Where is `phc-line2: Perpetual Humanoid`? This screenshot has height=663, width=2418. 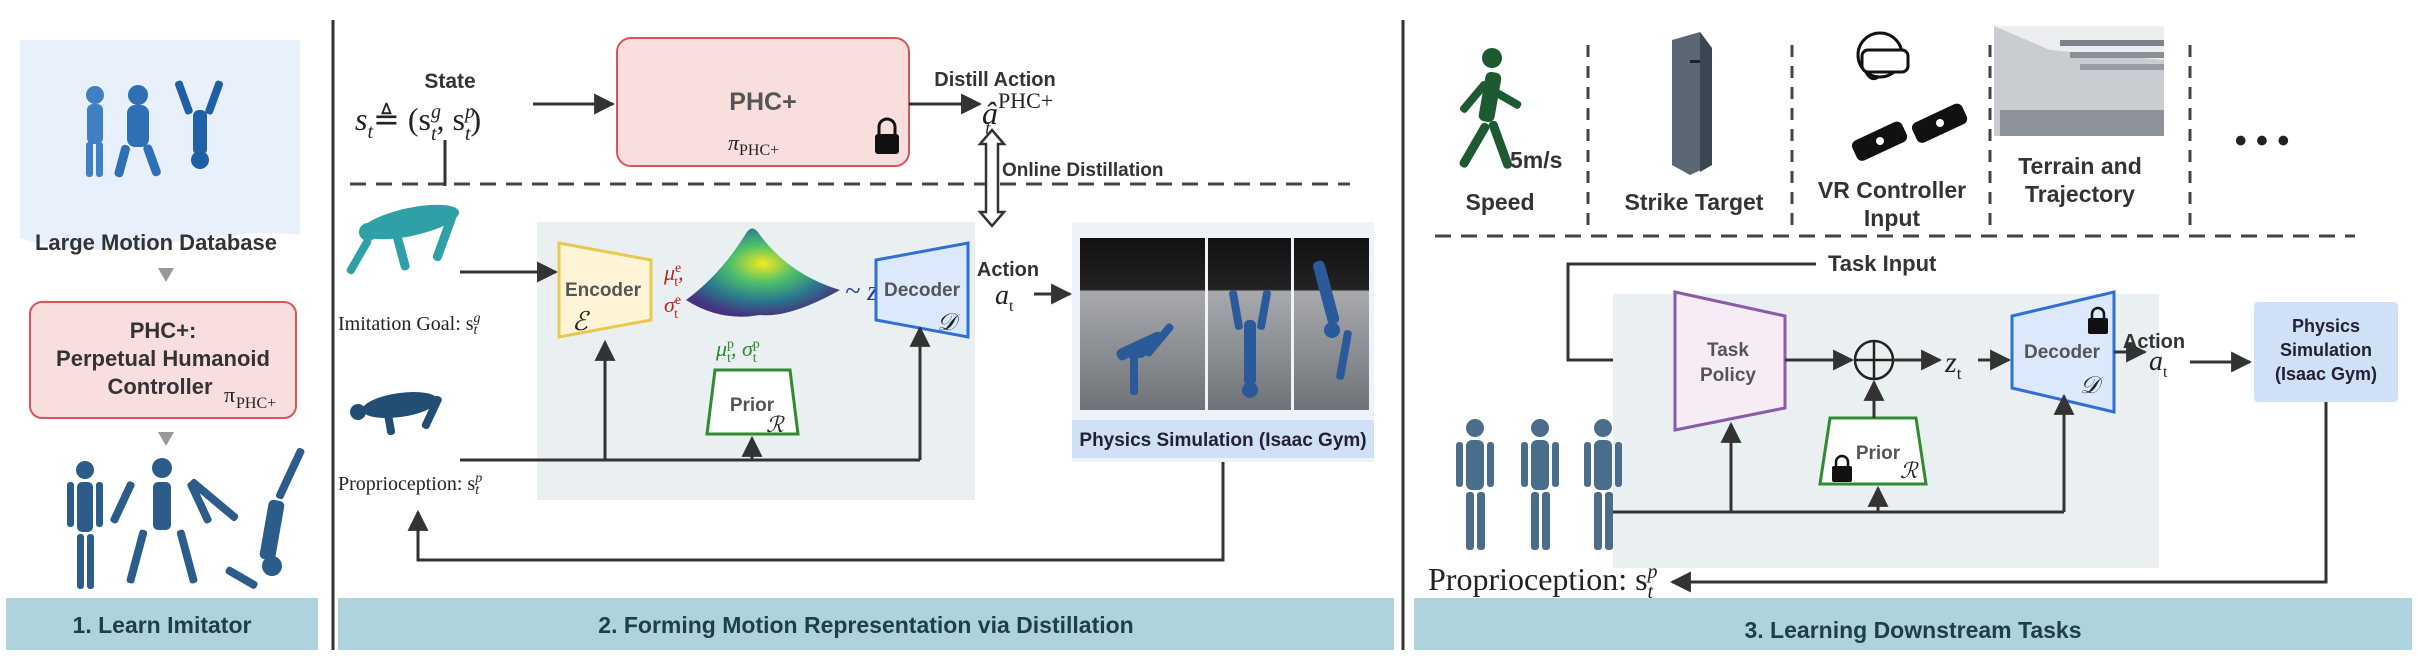 phc-line2: Perpetual Humanoid is located at coordinates (163, 358).